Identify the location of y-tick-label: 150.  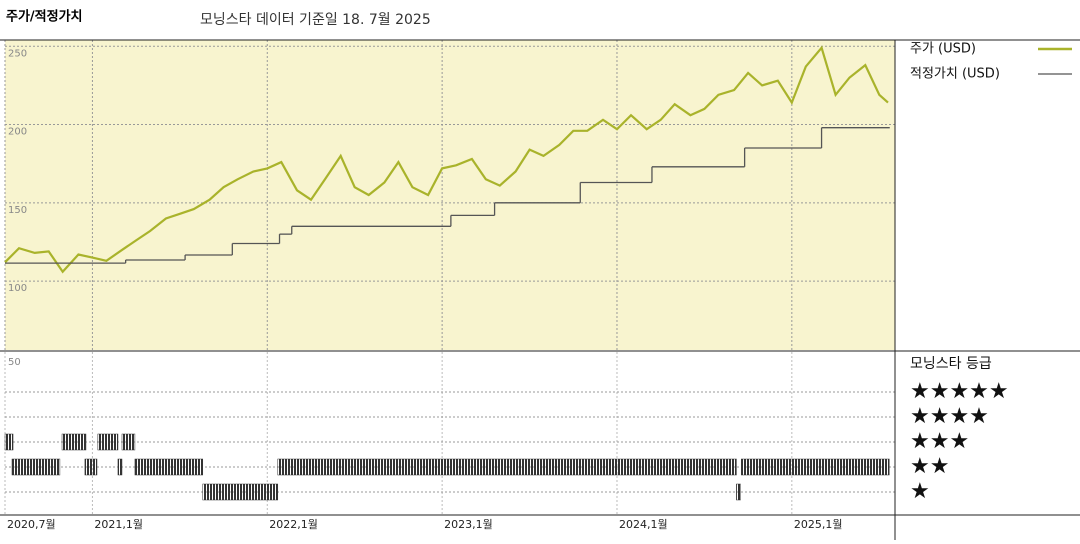
(17, 210).